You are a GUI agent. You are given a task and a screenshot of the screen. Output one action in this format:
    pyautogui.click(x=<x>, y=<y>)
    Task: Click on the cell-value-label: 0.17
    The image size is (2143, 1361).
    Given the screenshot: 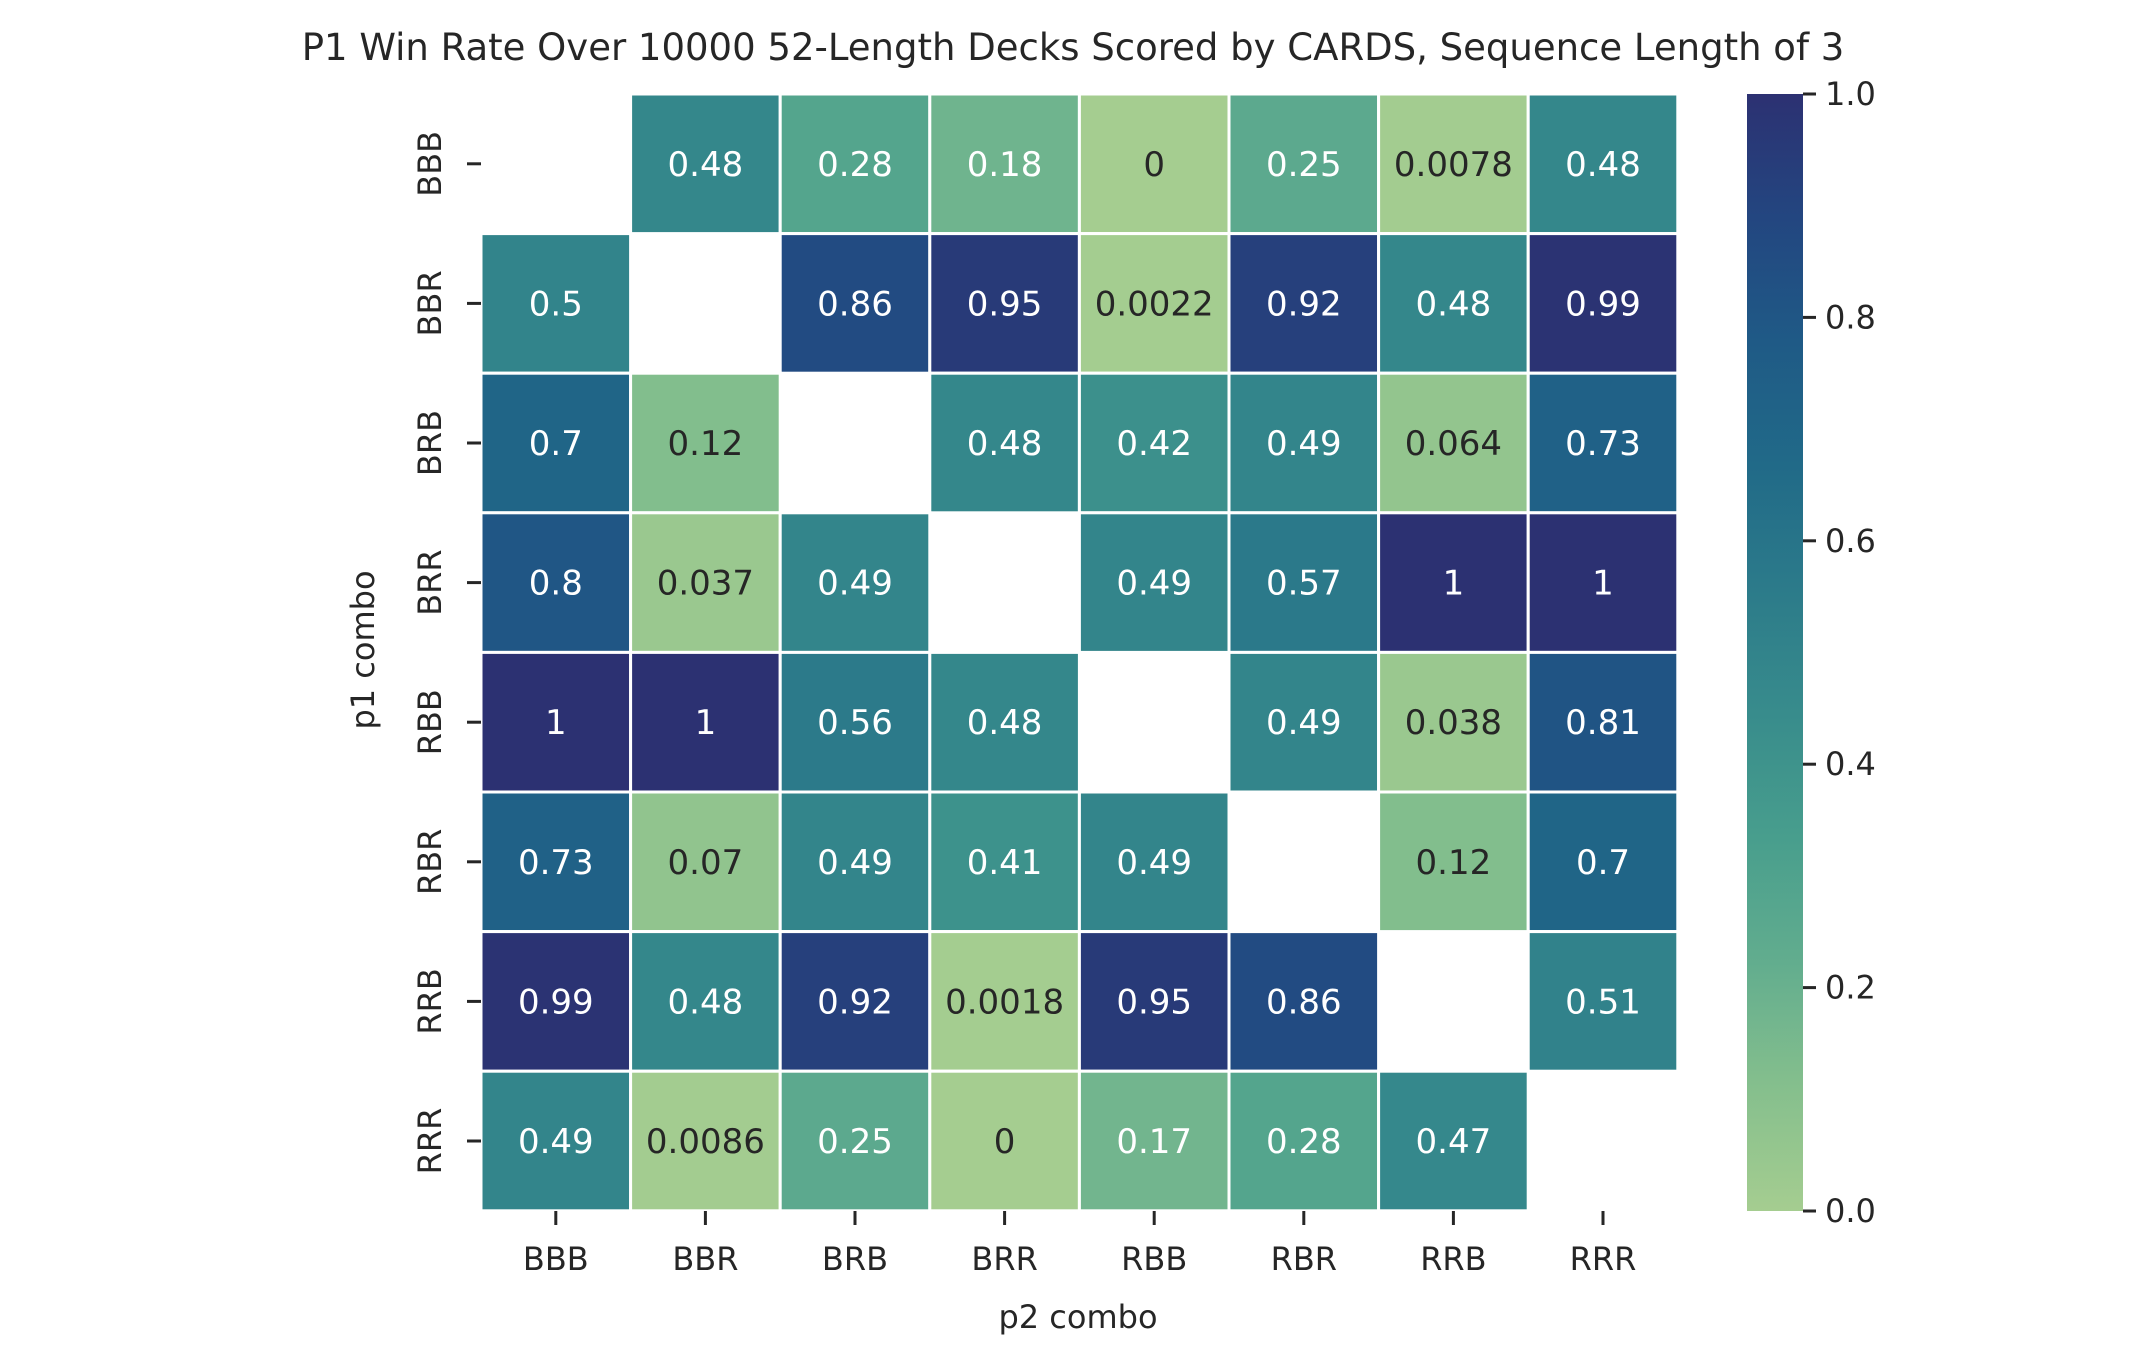 What is the action you would take?
    pyautogui.click(x=1154, y=1142)
    